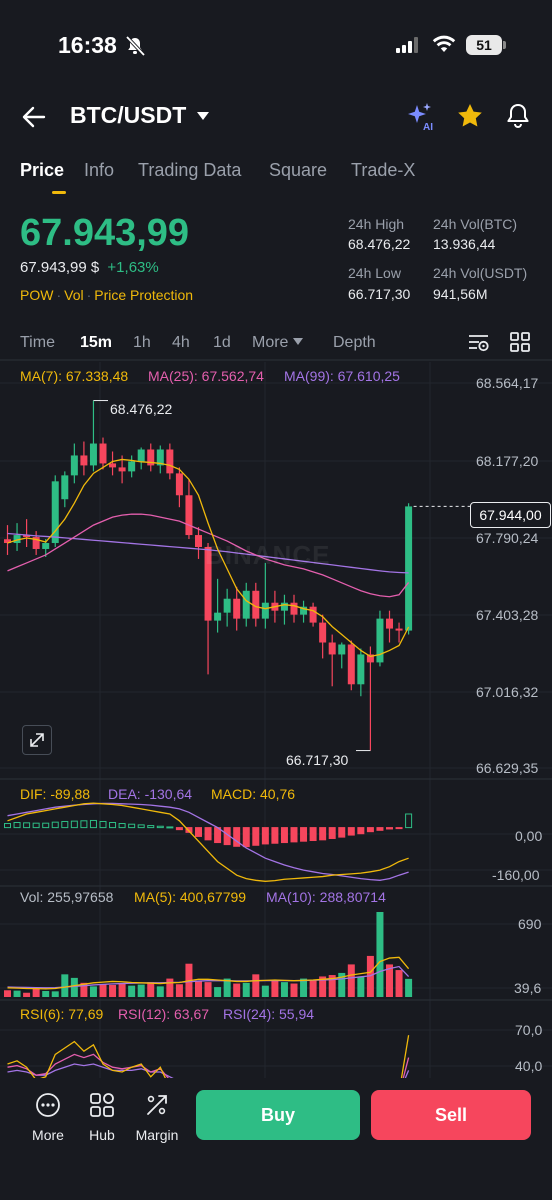  Describe the element at coordinates (269, 1014) in the screenshot. I see `rsi24-legend: RSI(24): 55,94` at that location.